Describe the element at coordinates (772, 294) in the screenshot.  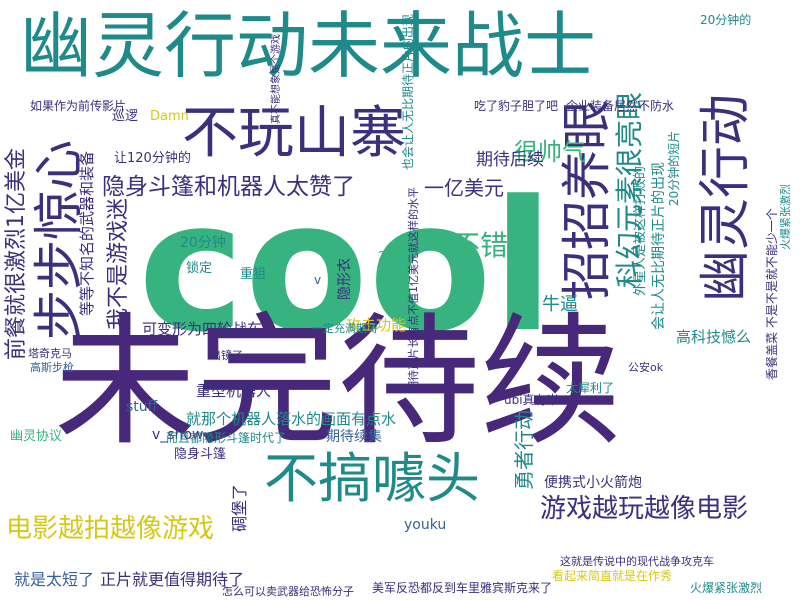
I see `word-xiangcan: 香餐盖菜 不是不是就不能少一个` at that location.